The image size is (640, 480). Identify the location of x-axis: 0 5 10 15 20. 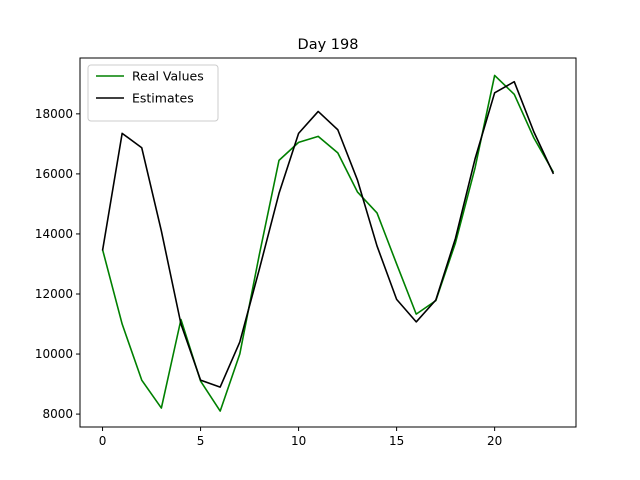
(300, 437).